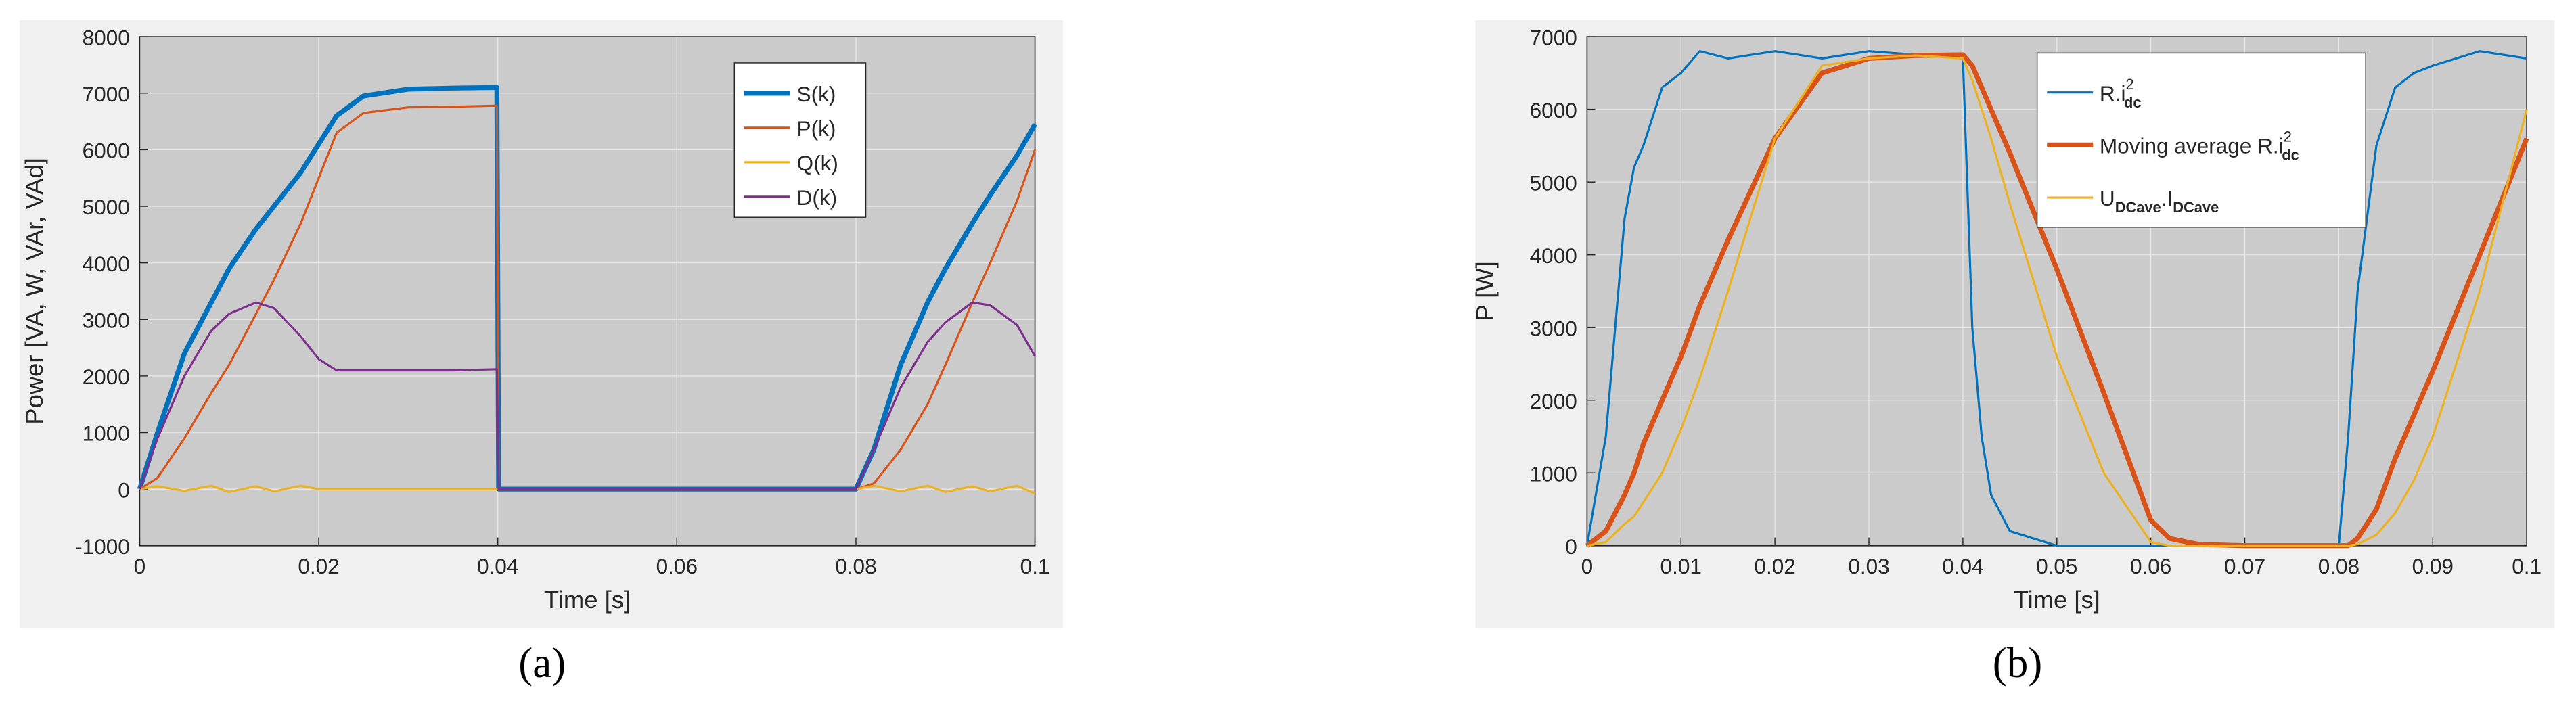  What do you see at coordinates (1681, 566) in the screenshot?
I see `x-tick-label: 0.01` at bounding box center [1681, 566].